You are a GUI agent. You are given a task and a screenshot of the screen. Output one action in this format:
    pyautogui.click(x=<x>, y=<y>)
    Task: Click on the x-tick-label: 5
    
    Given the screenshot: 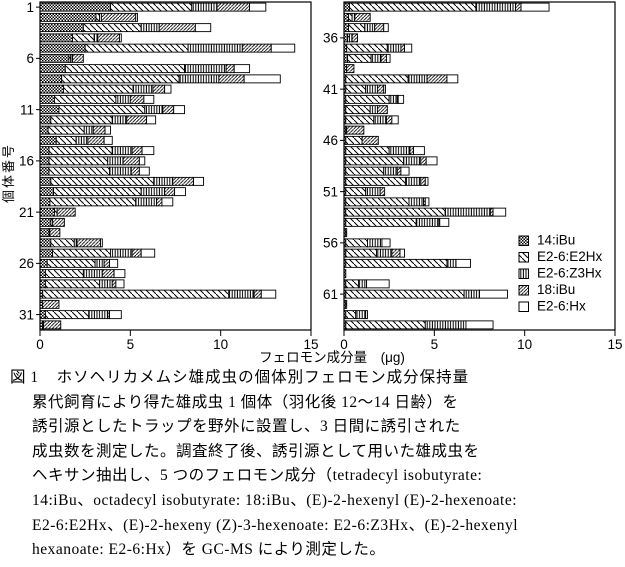 What is the action you would take?
    pyautogui.click(x=435, y=344)
    